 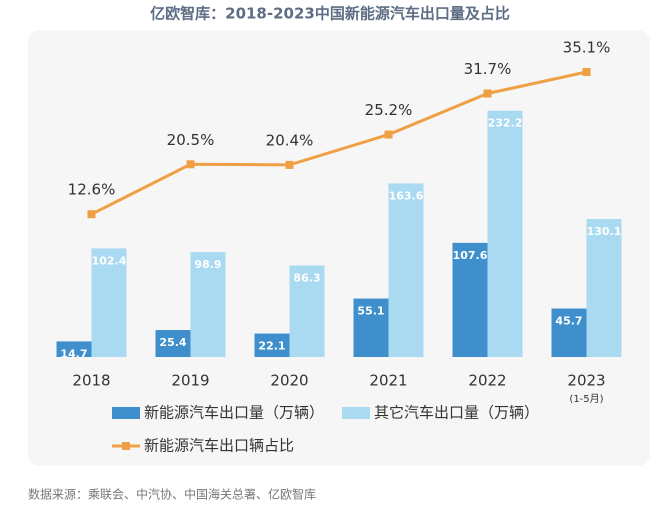 What do you see at coordinates (190, 381) in the screenshot?
I see `x-tick-label: 2019` at bounding box center [190, 381].